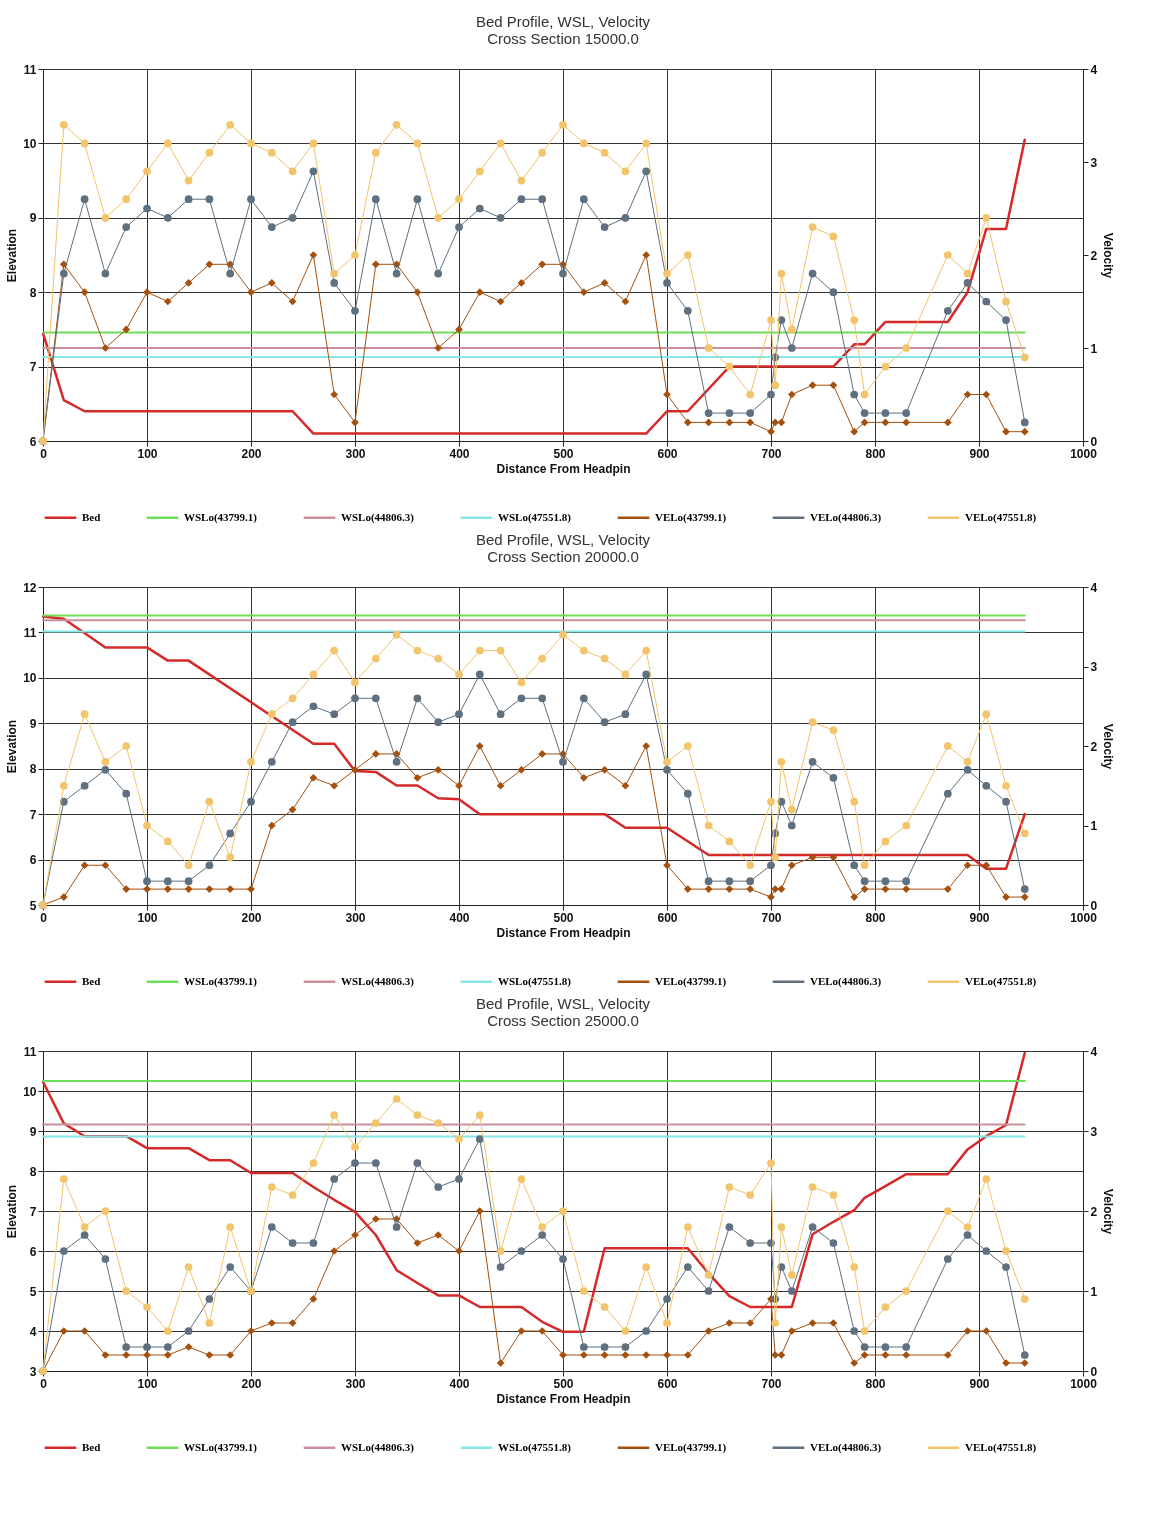 This screenshot has width=1163, height=1523. What do you see at coordinates (691, 517) in the screenshot?
I see `legend-label: VELo(43799.1)` at bounding box center [691, 517].